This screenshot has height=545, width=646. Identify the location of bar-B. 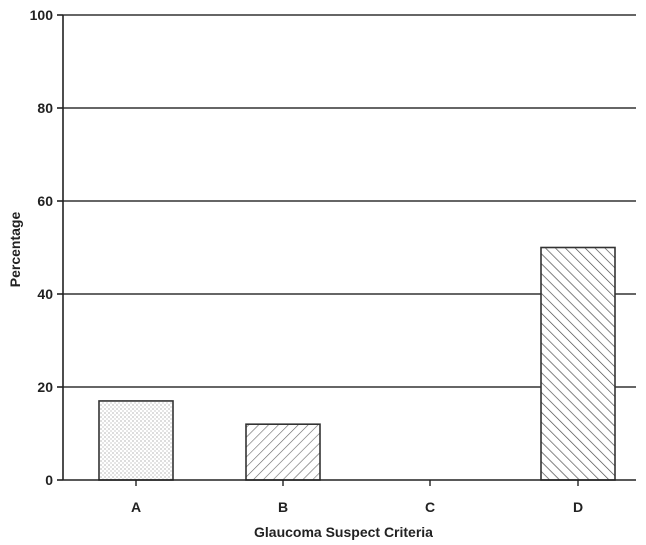
(283, 452).